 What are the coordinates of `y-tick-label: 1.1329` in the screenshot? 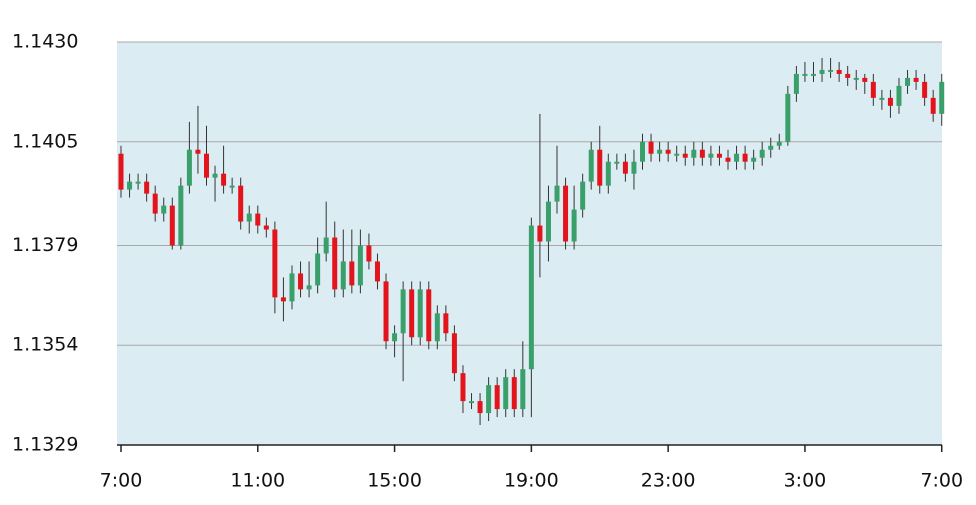 It's located at (45, 445).